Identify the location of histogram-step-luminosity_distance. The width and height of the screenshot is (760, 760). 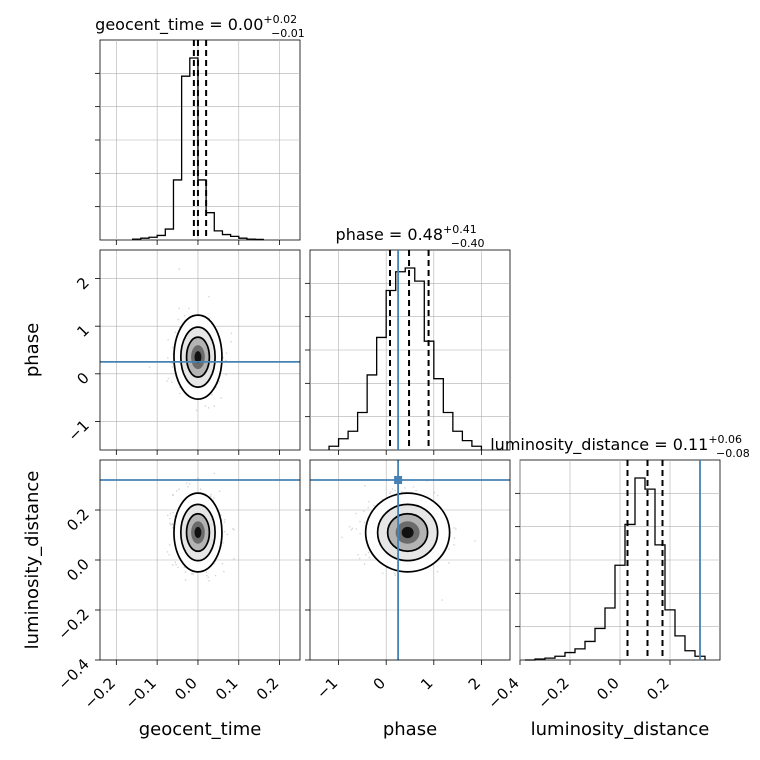
(615, 569).